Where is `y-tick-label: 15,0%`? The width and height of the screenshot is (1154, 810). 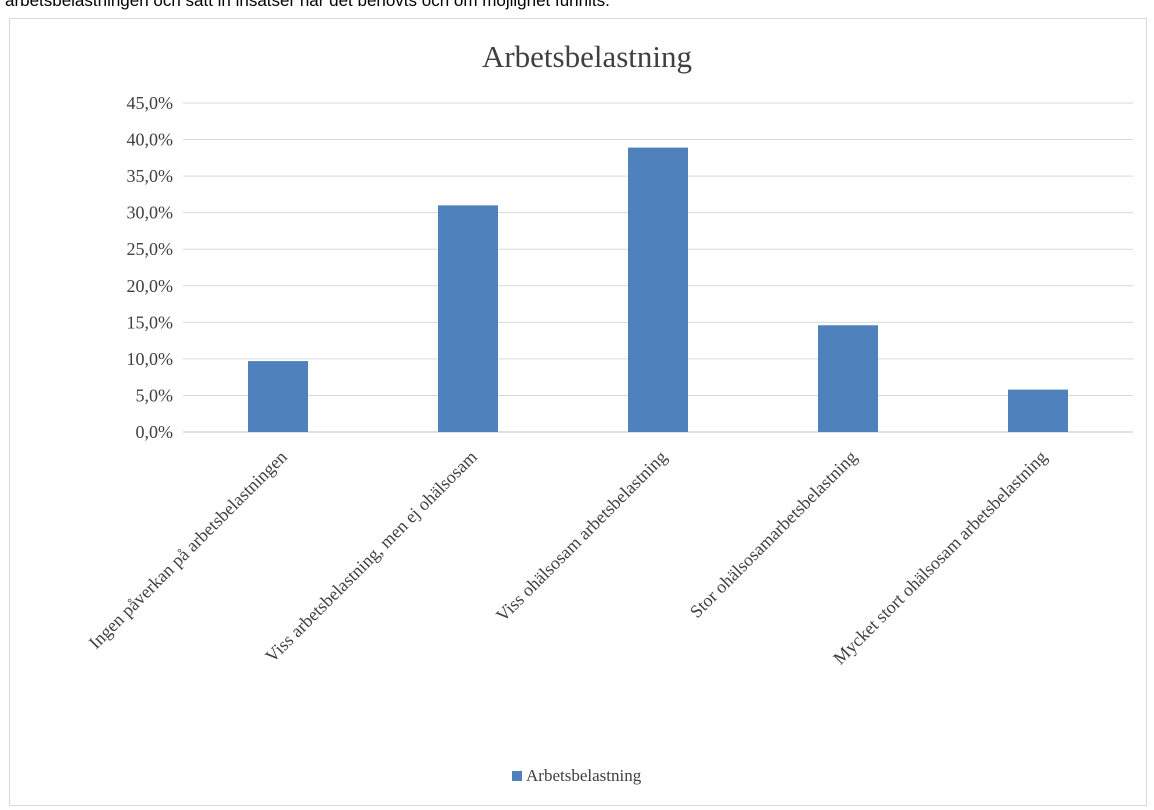
y-tick-label: 15,0% is located at coordinates (150, 322).